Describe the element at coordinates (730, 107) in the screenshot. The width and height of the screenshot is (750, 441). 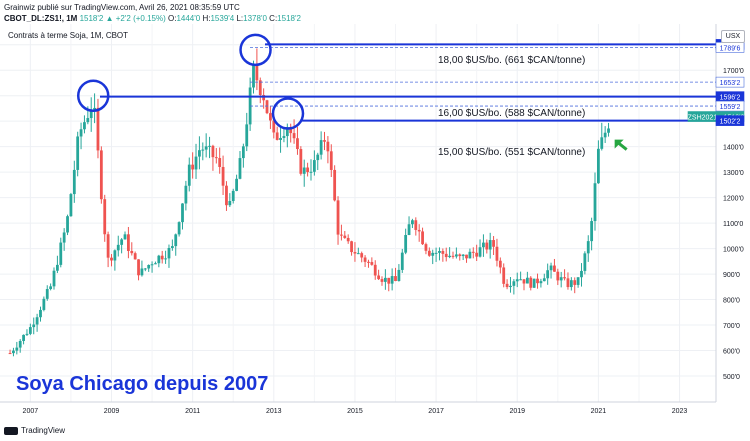
I see `price-tag-label: 1559'2` at that location.